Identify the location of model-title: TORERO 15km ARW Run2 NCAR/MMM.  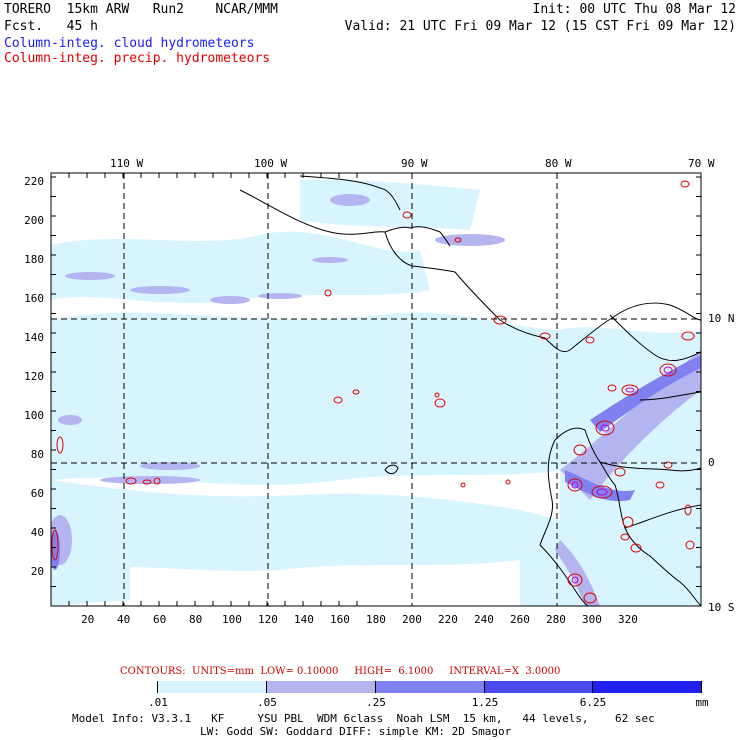
(141, 9).